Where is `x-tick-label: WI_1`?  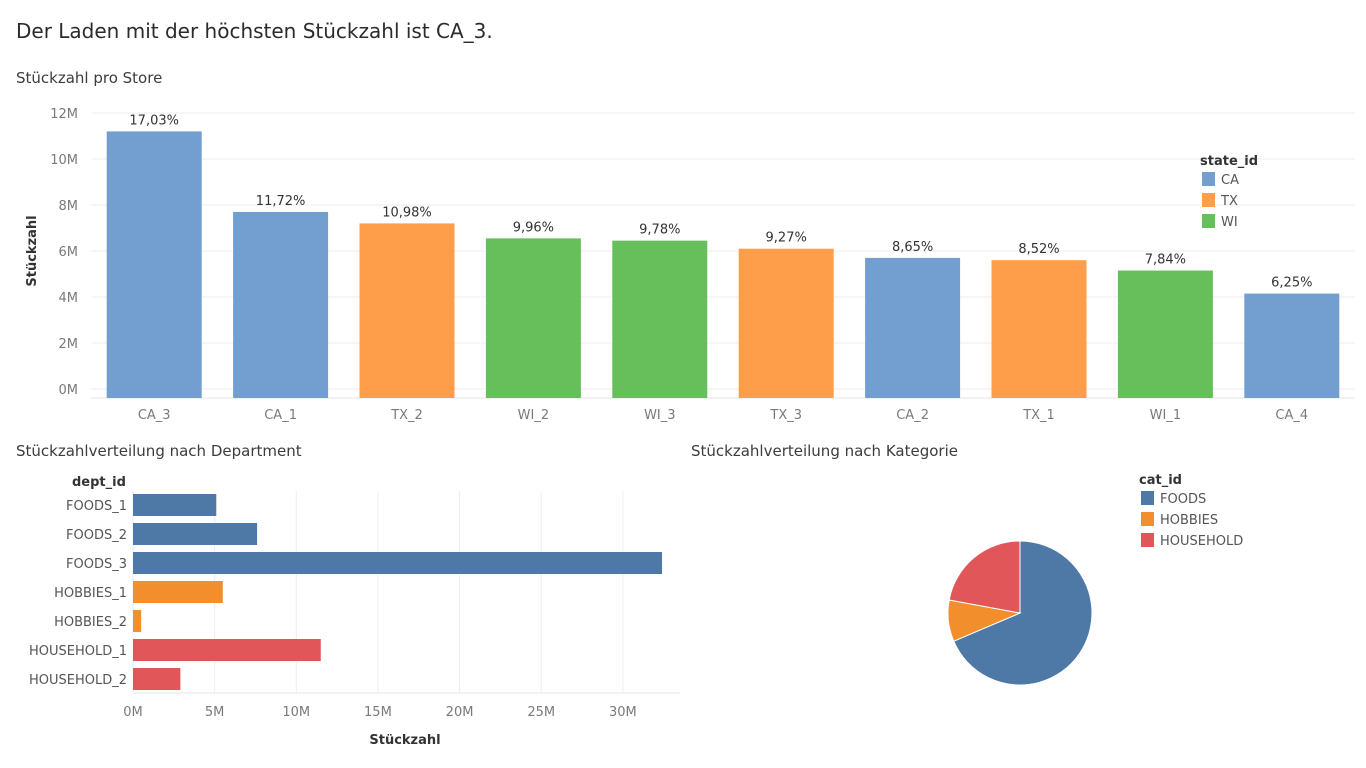
x-tick-label: WI_1 is located at coordinates (1165, 415).